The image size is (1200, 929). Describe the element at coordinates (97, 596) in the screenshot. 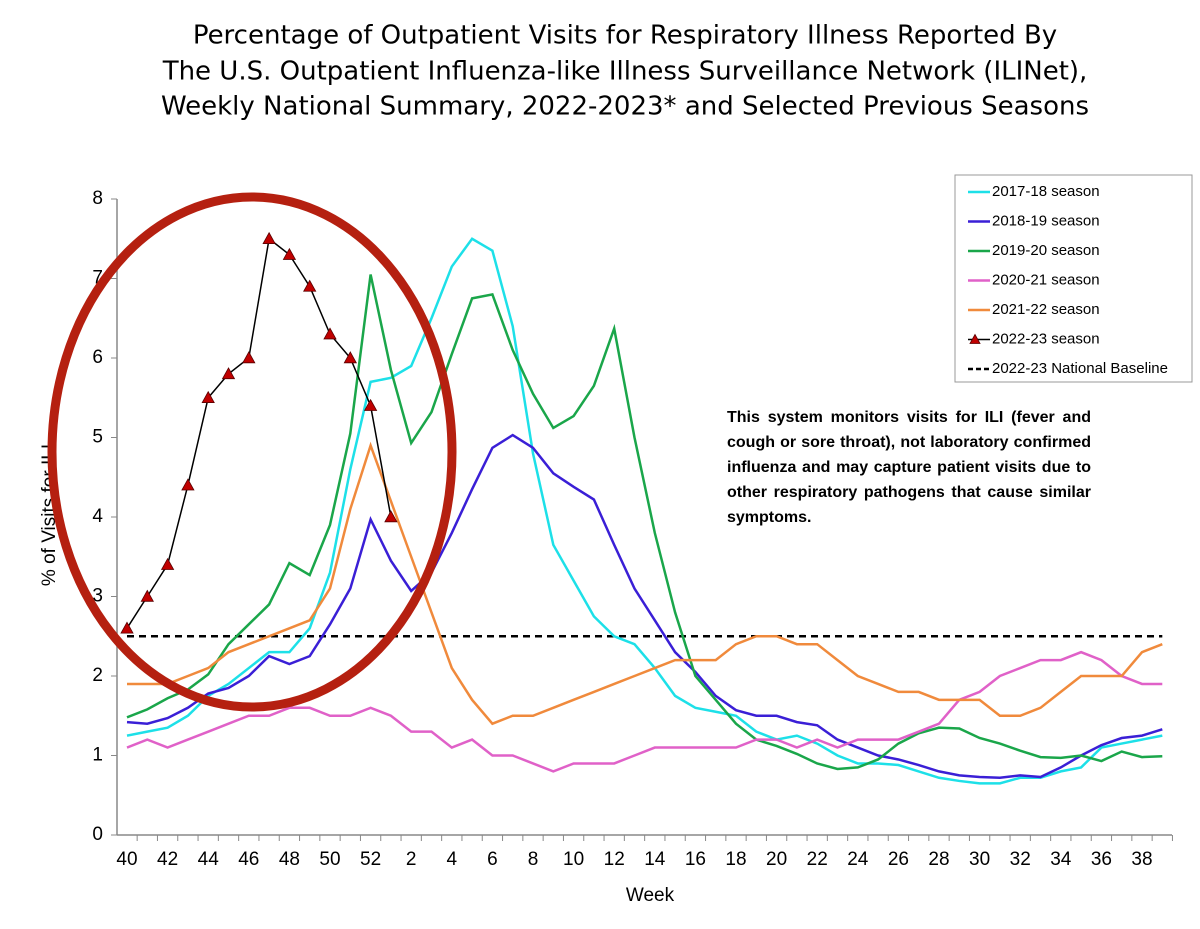

I see `y-tick-label: 3` at that location.